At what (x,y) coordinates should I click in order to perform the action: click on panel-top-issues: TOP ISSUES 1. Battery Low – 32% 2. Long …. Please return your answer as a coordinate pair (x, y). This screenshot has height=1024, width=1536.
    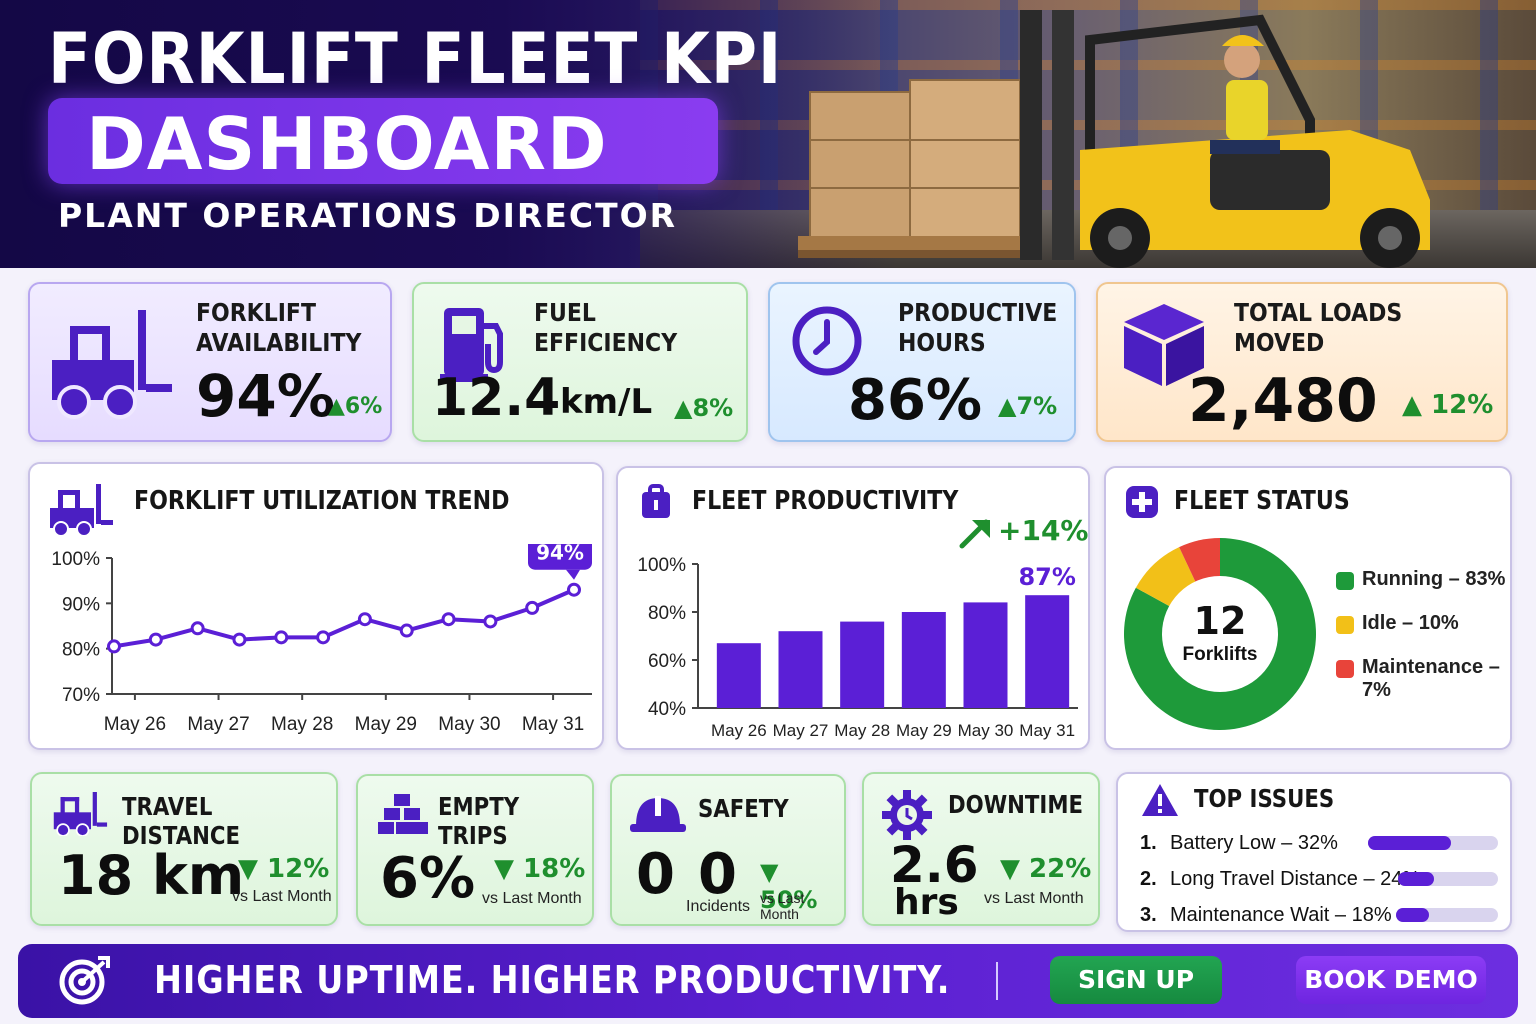
    Looking at the image, I should click on (1314, 852).